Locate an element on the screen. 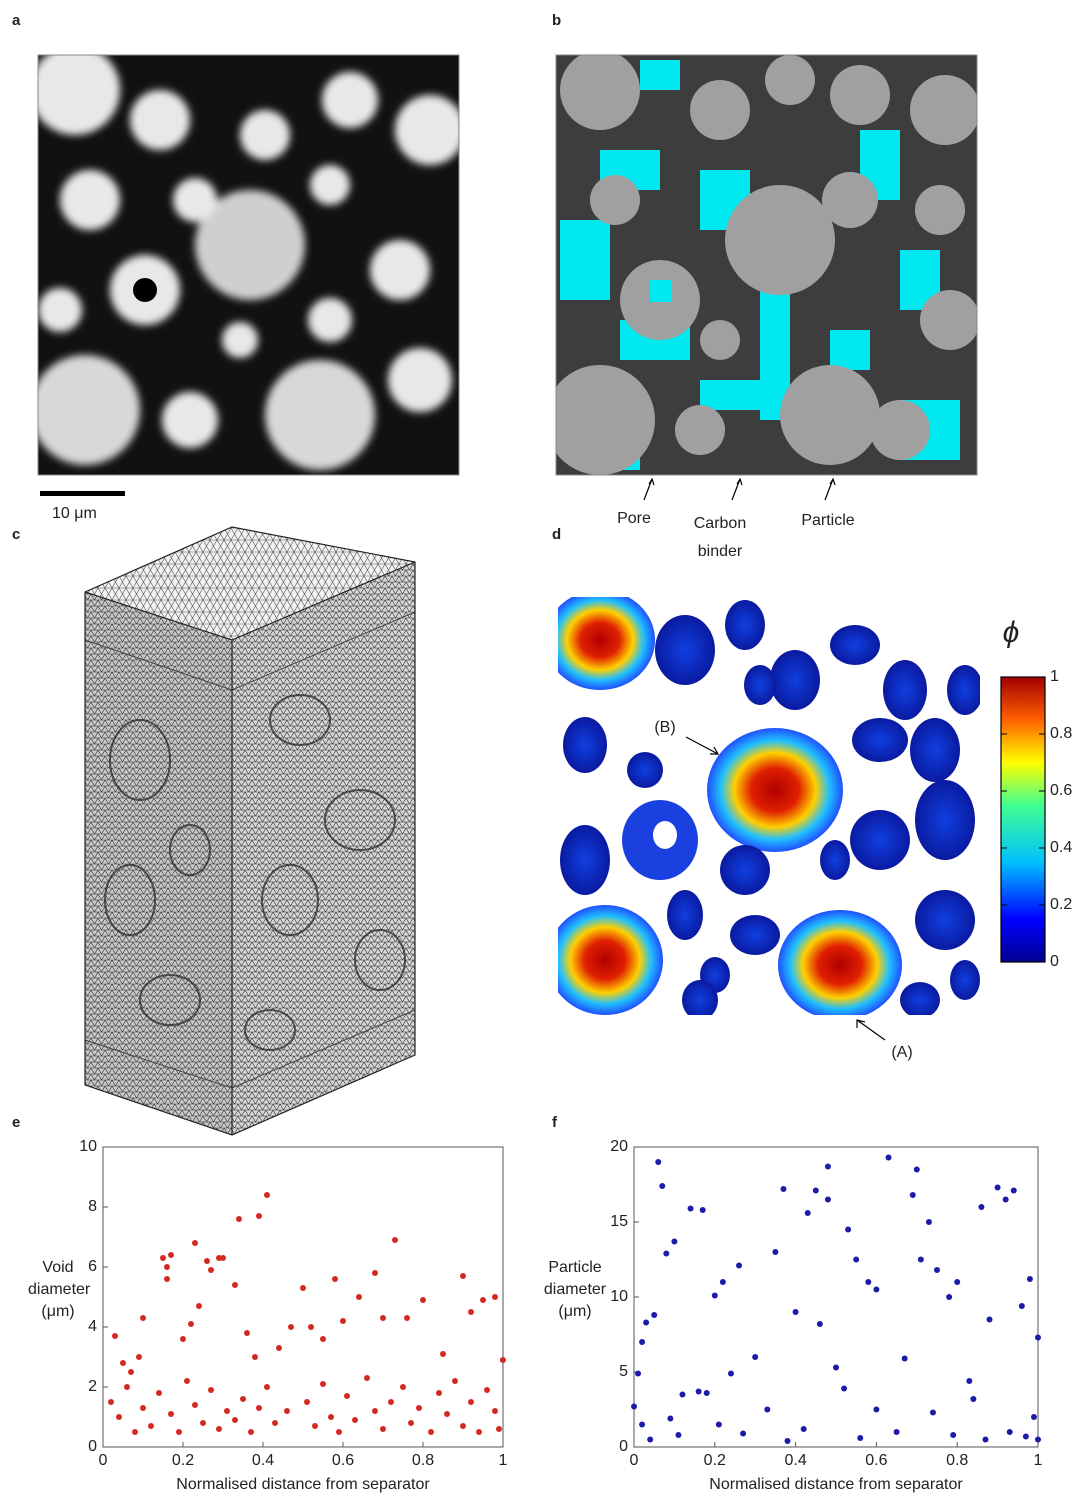  y-tick-label: 6 is located at coordinates (92, 1266).